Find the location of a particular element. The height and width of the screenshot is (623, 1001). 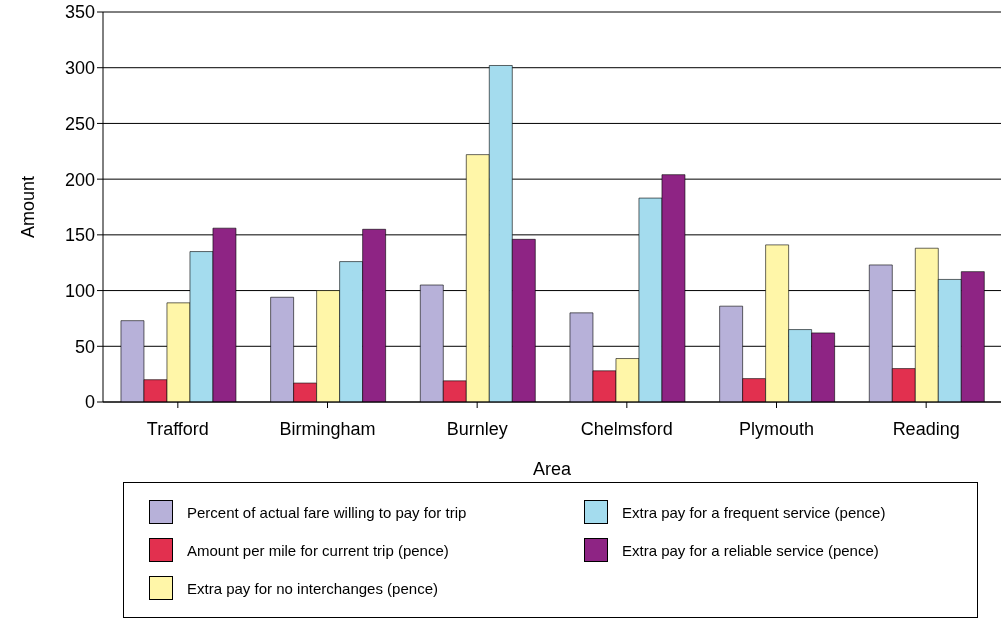

legend-label: Amount per mile for current trip (pence) is located at coordinates (318, 550).